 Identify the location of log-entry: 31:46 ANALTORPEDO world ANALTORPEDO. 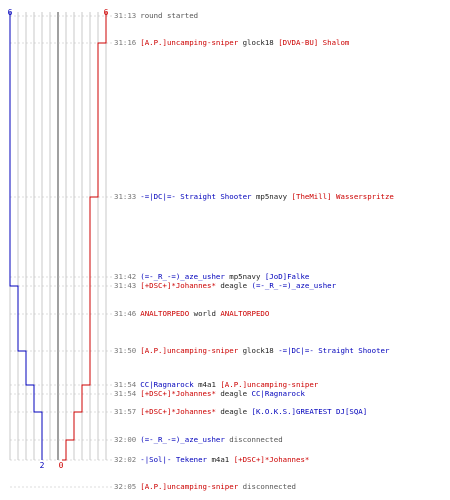
(191, 313).